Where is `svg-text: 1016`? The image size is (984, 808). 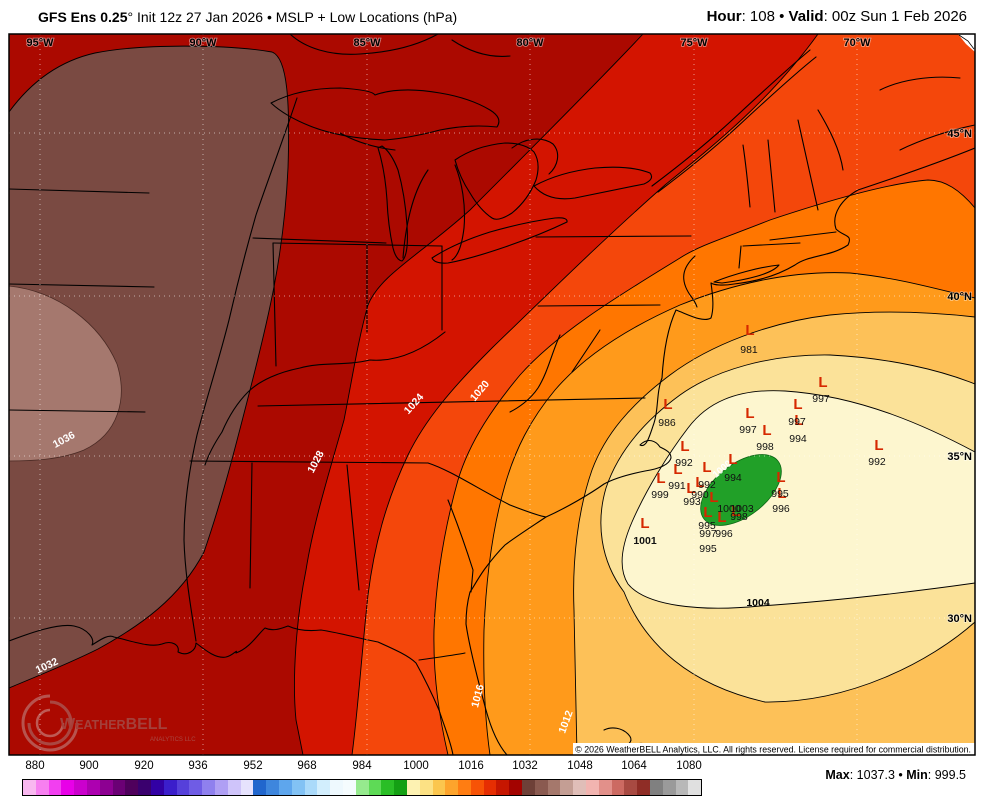
svg-text: 1016 is located at coordinates (478, 696).